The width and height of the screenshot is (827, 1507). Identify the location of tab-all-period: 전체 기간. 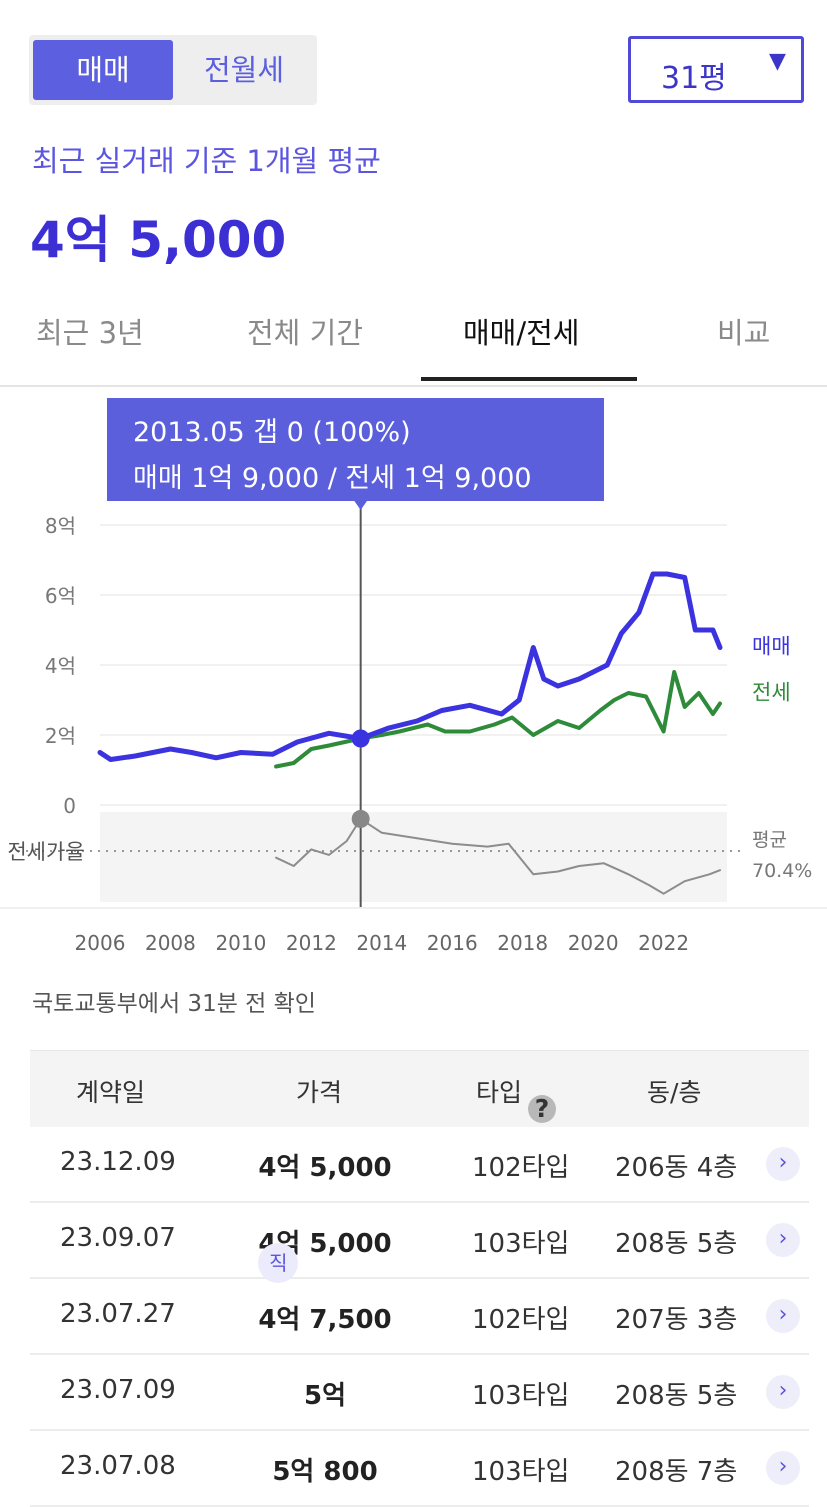
(305, 333).